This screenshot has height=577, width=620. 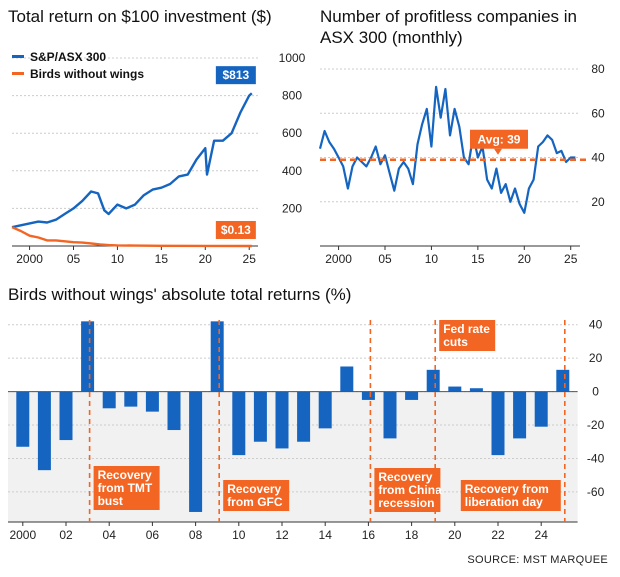 I want to click on bar-2014, so click(x=325, y=410).